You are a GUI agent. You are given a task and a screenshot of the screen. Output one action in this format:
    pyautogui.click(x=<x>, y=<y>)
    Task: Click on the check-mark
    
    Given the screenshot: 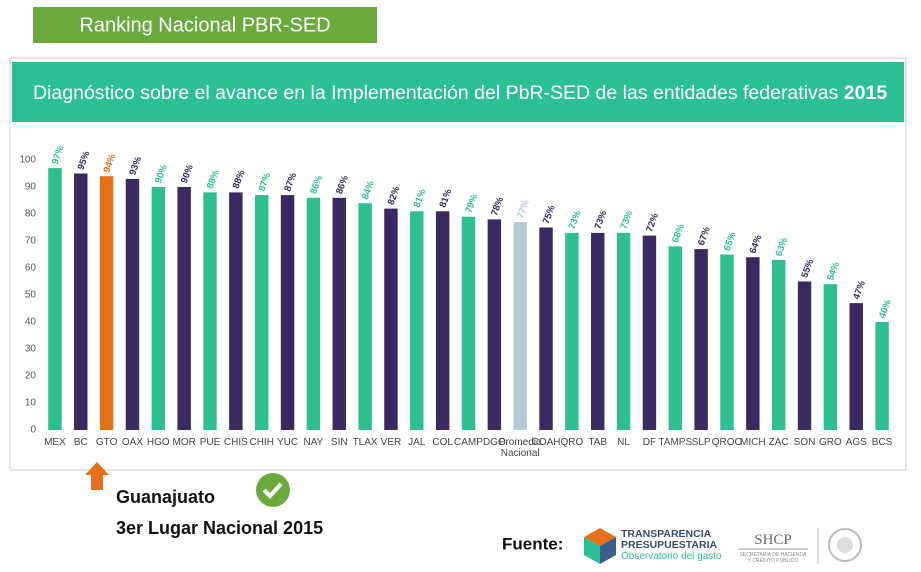 What is the action you would take?
    pyautogui.click(x=272, y=490)
    